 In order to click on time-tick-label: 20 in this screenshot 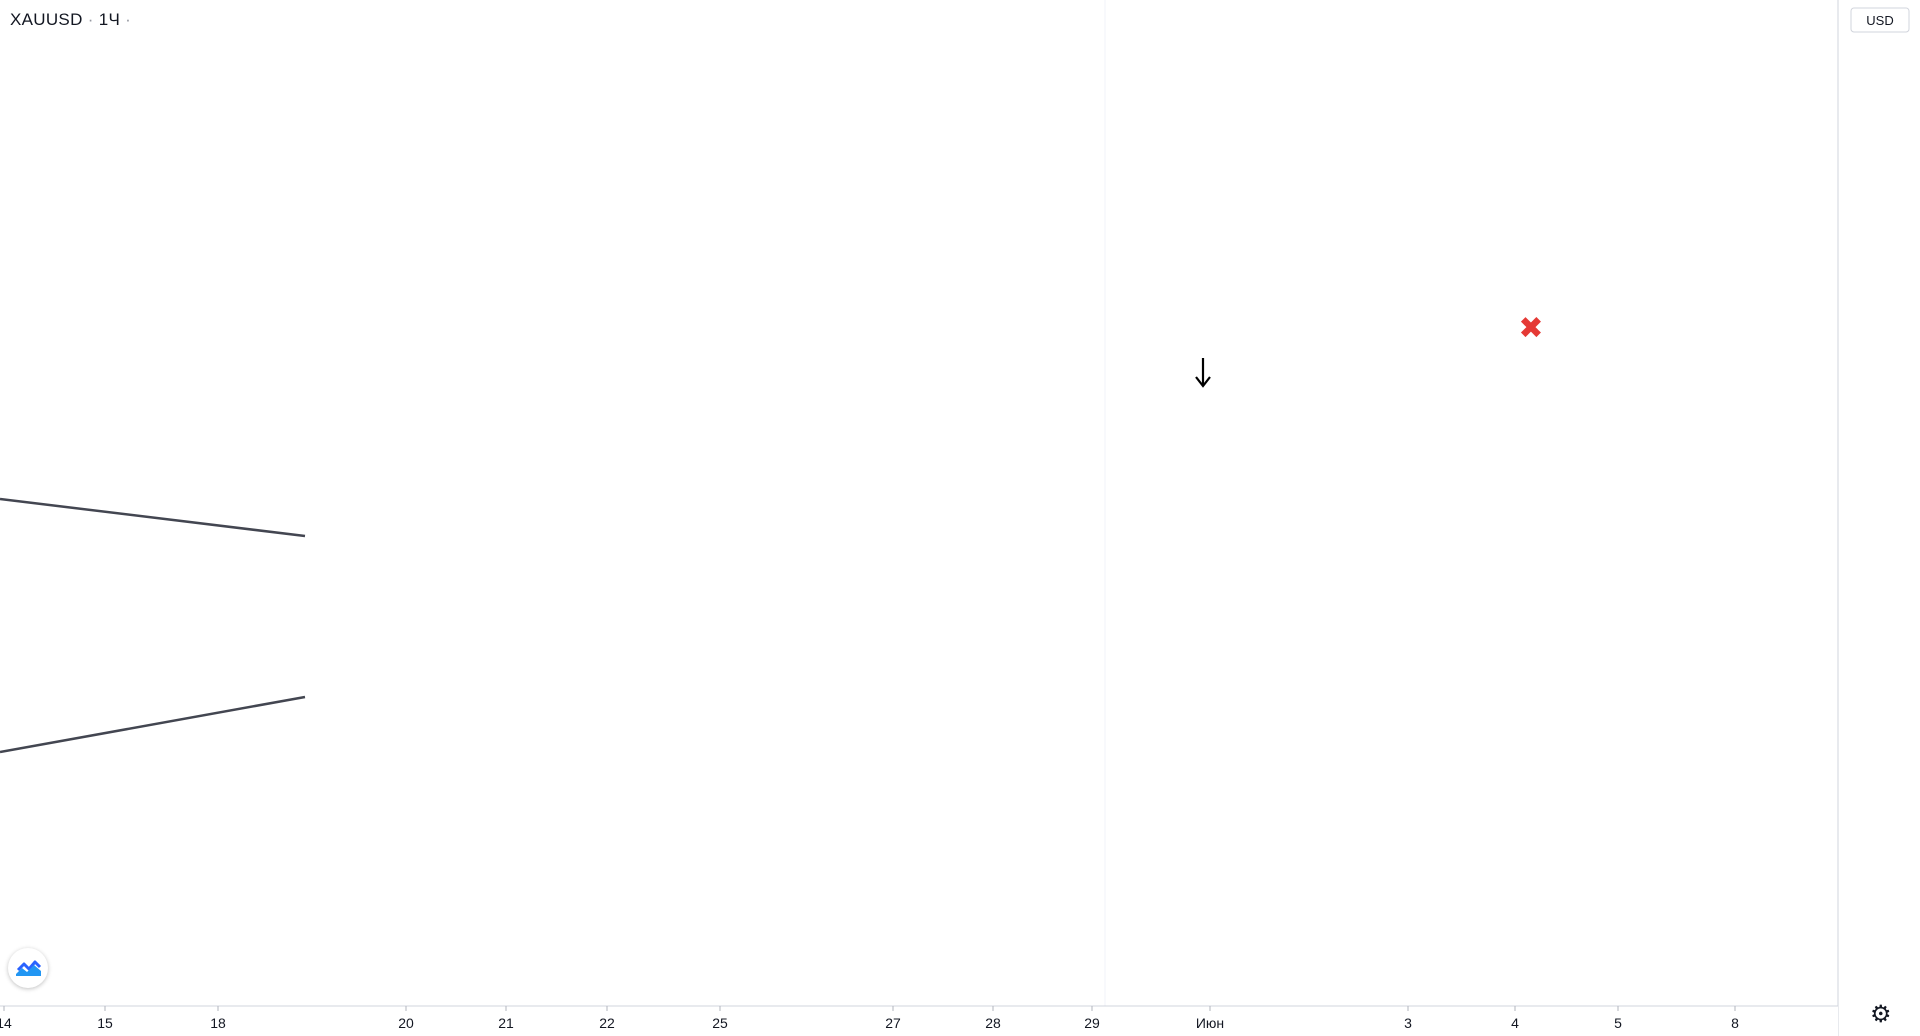, I will do `click(406, 1023)`.